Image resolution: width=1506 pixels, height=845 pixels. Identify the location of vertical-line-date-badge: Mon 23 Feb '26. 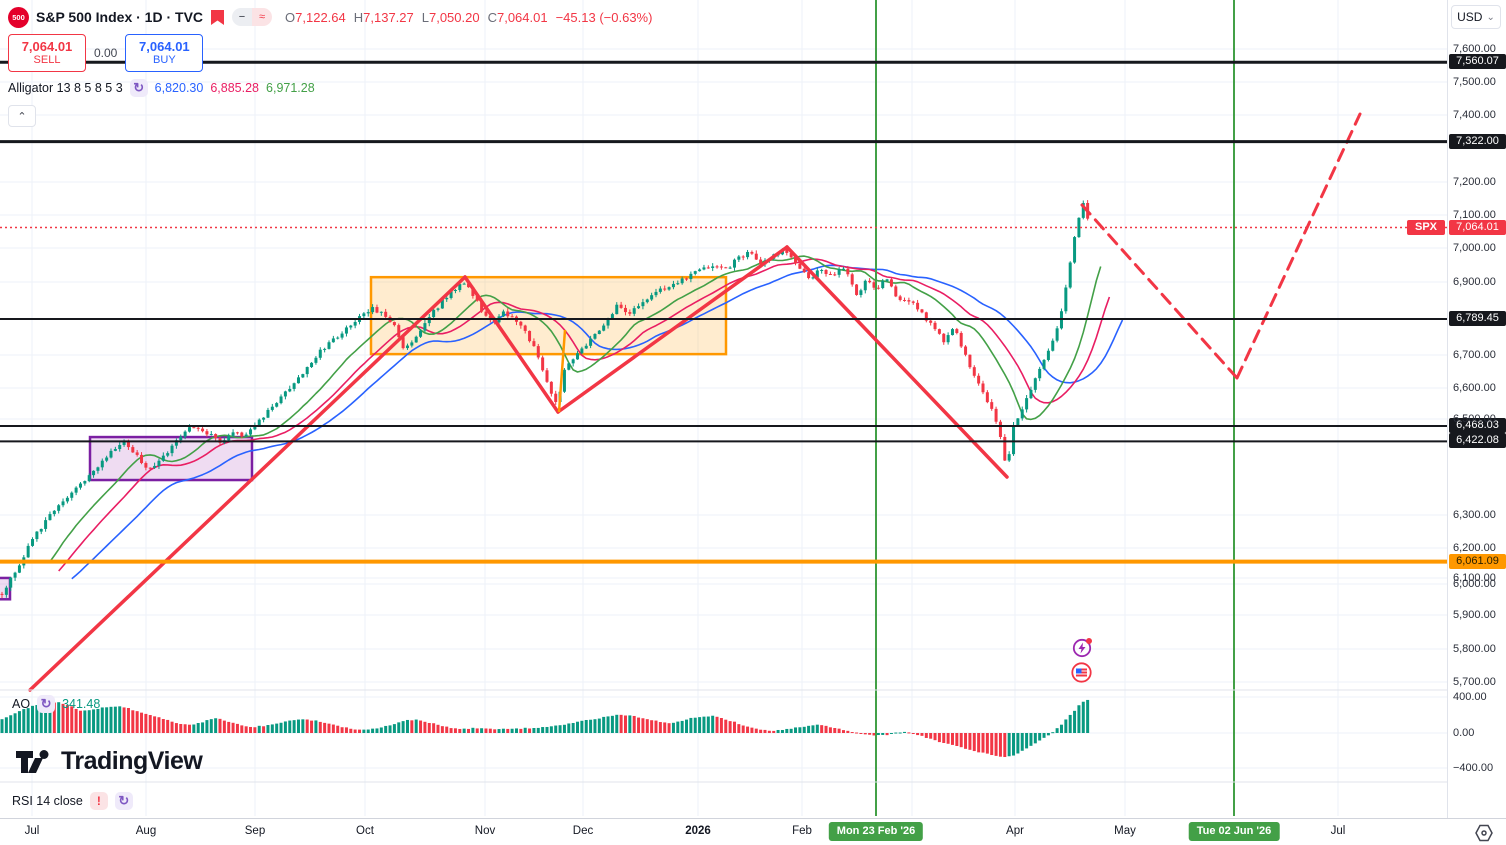
(876, 831).